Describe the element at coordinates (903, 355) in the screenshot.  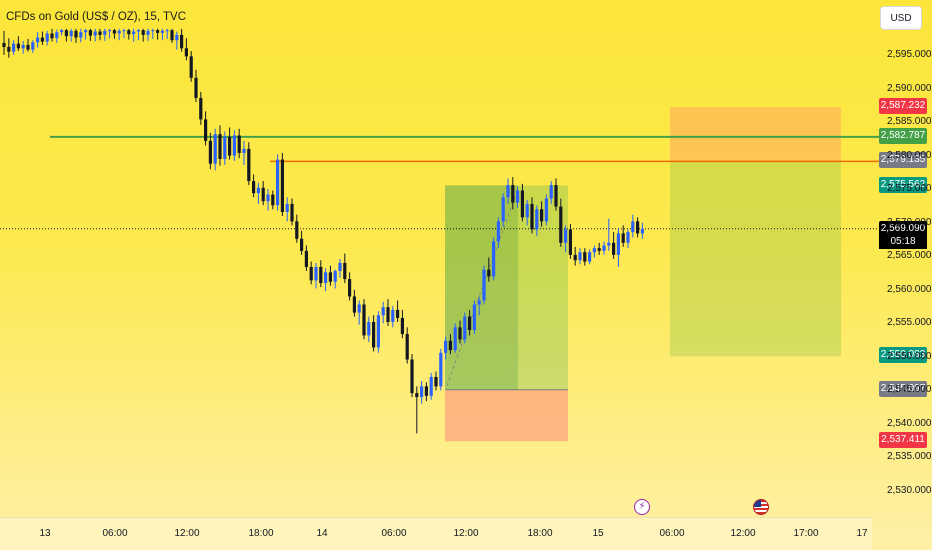
I see `target-right-price-badge: 2,550.083` at that location.